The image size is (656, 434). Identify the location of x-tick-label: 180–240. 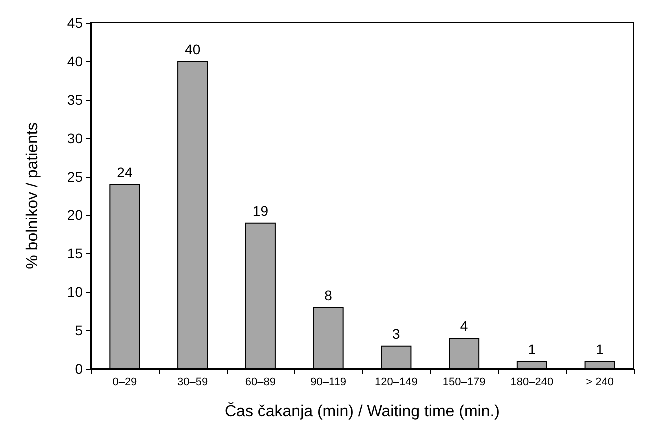
(532, 382).